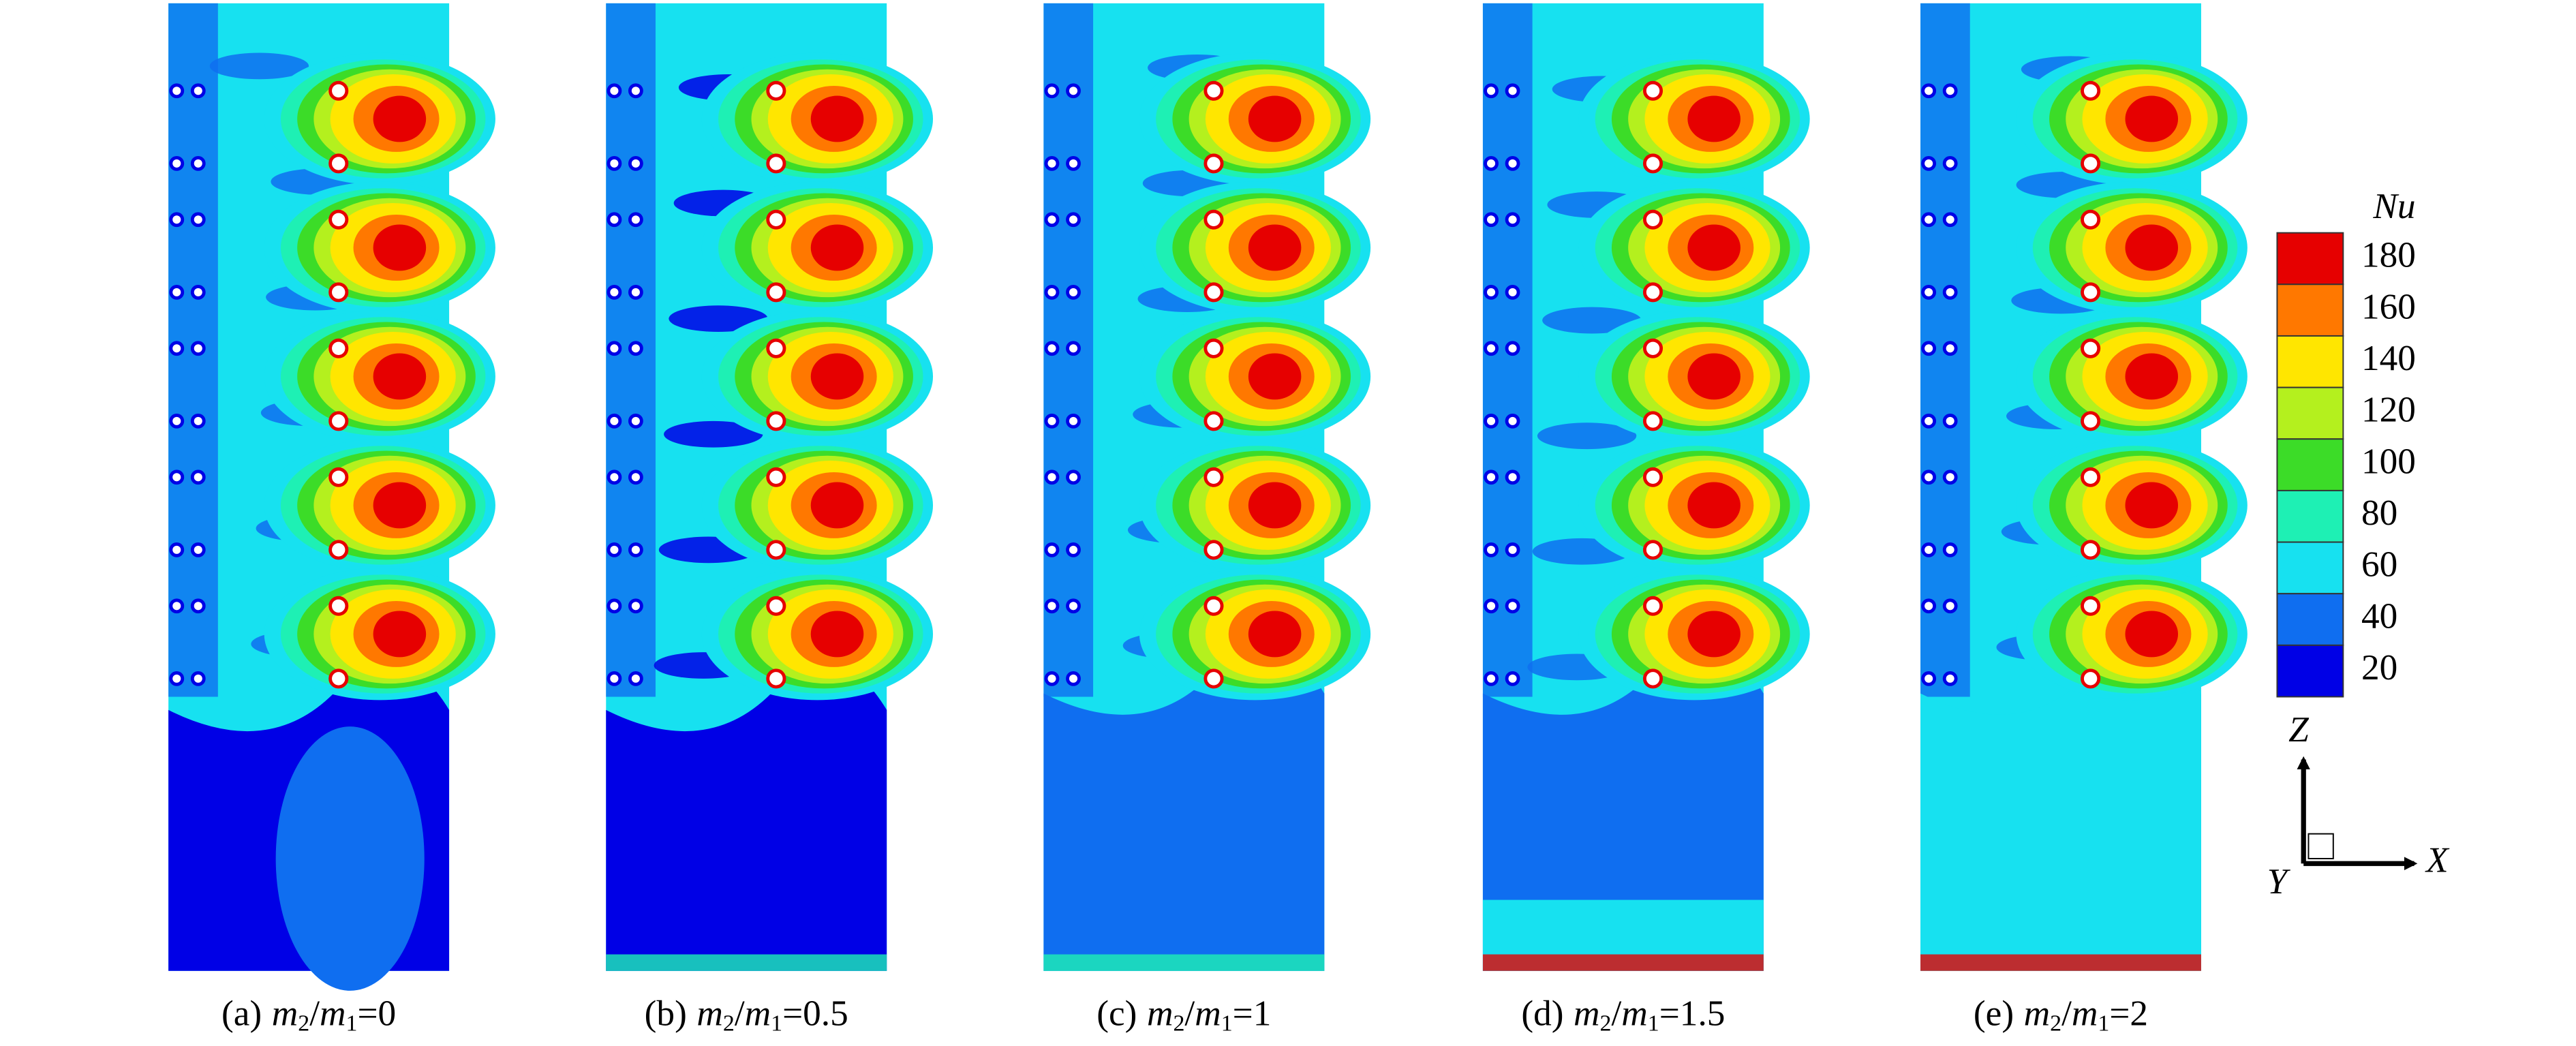 The height and width of the screenshot is (1046, 2576). I want to click on caption-part: 0.5, so click(825, 1014).